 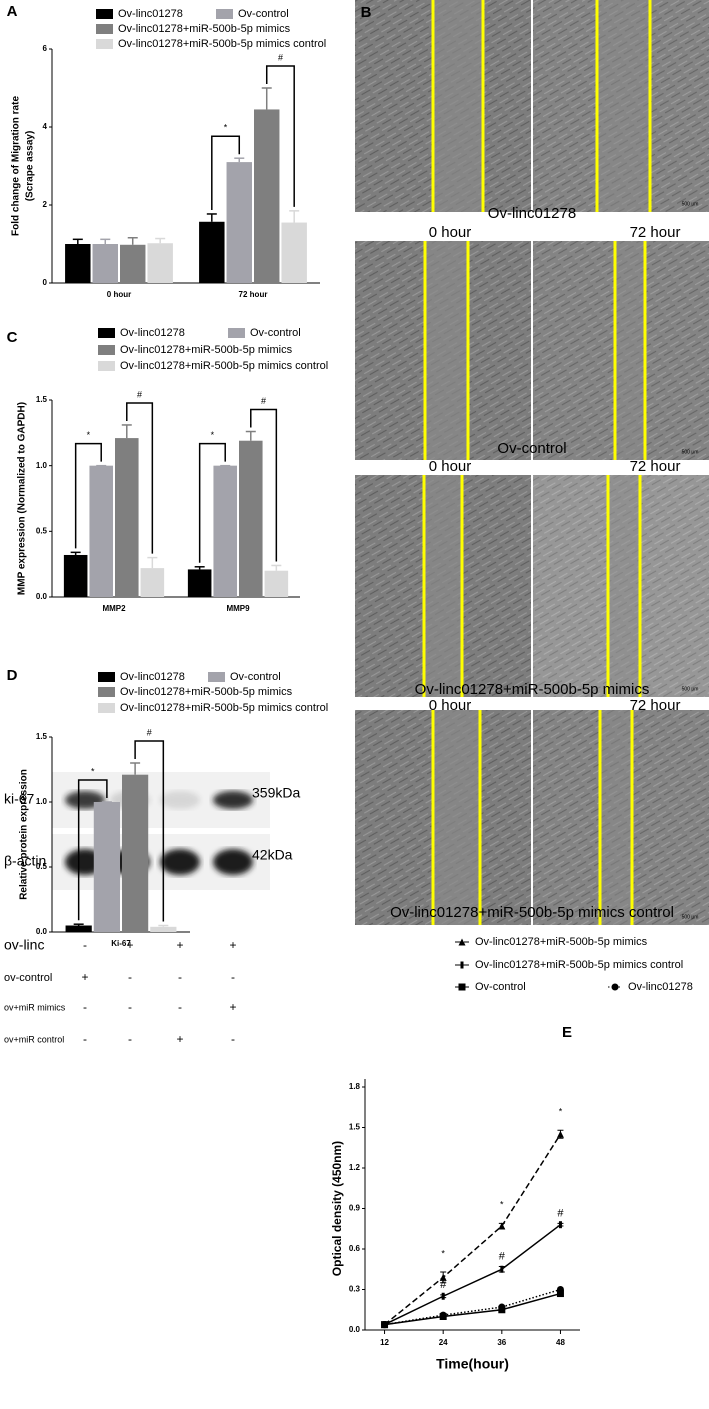 I want to click on y-tick-label: 0.5, so click(x=42, y=866).